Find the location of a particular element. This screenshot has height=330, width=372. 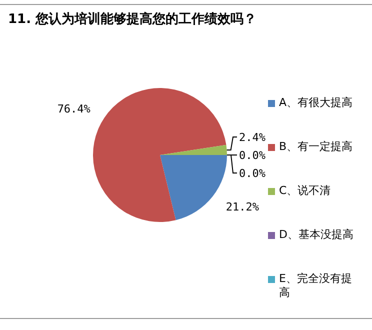

data-label: 2.4% is located at coordinates (252, 137).